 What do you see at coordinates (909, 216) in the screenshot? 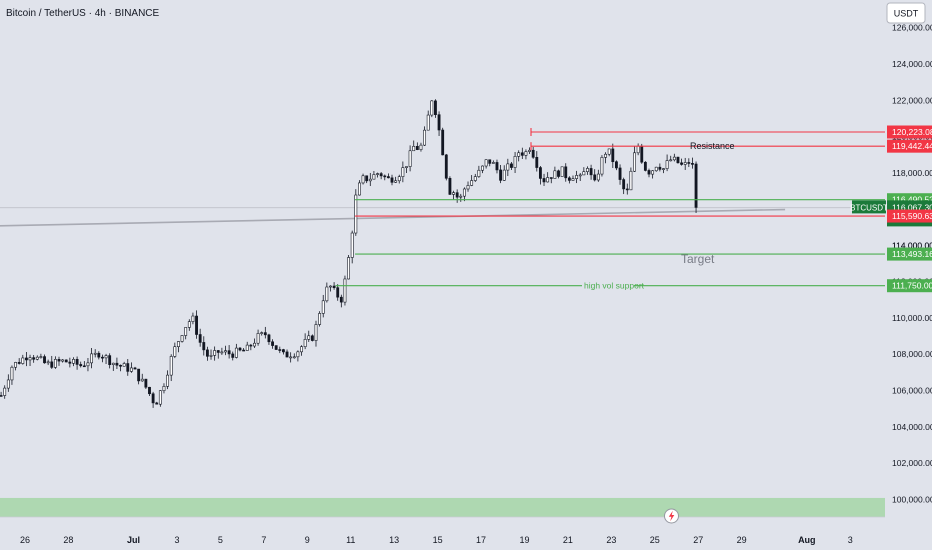
I see `price-label: 115,590.63` at bounding box center [909, 216].